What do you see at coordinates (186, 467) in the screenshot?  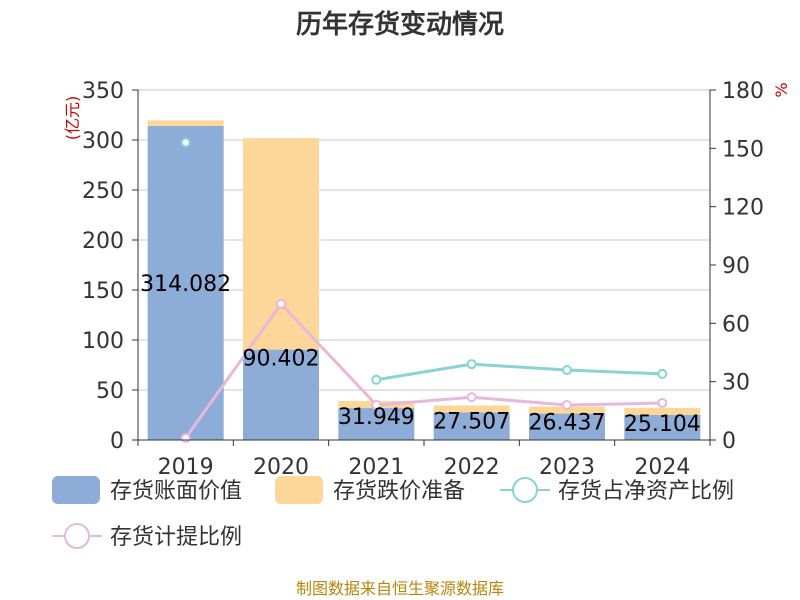 I see `x-tick-label: 2019` at bounding box center [186, 467].